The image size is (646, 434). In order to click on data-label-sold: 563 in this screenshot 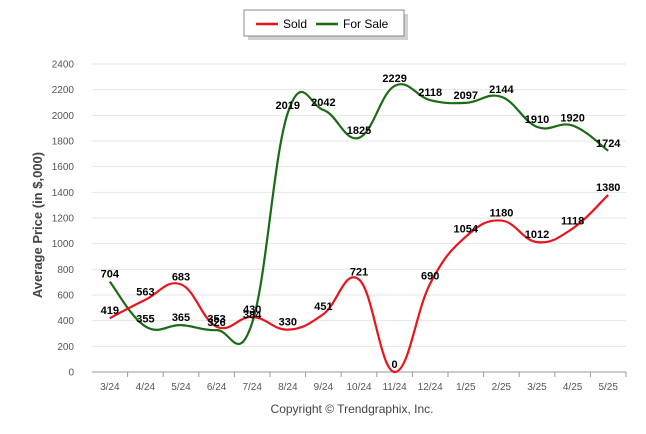, I will do `click(145, 293)`.